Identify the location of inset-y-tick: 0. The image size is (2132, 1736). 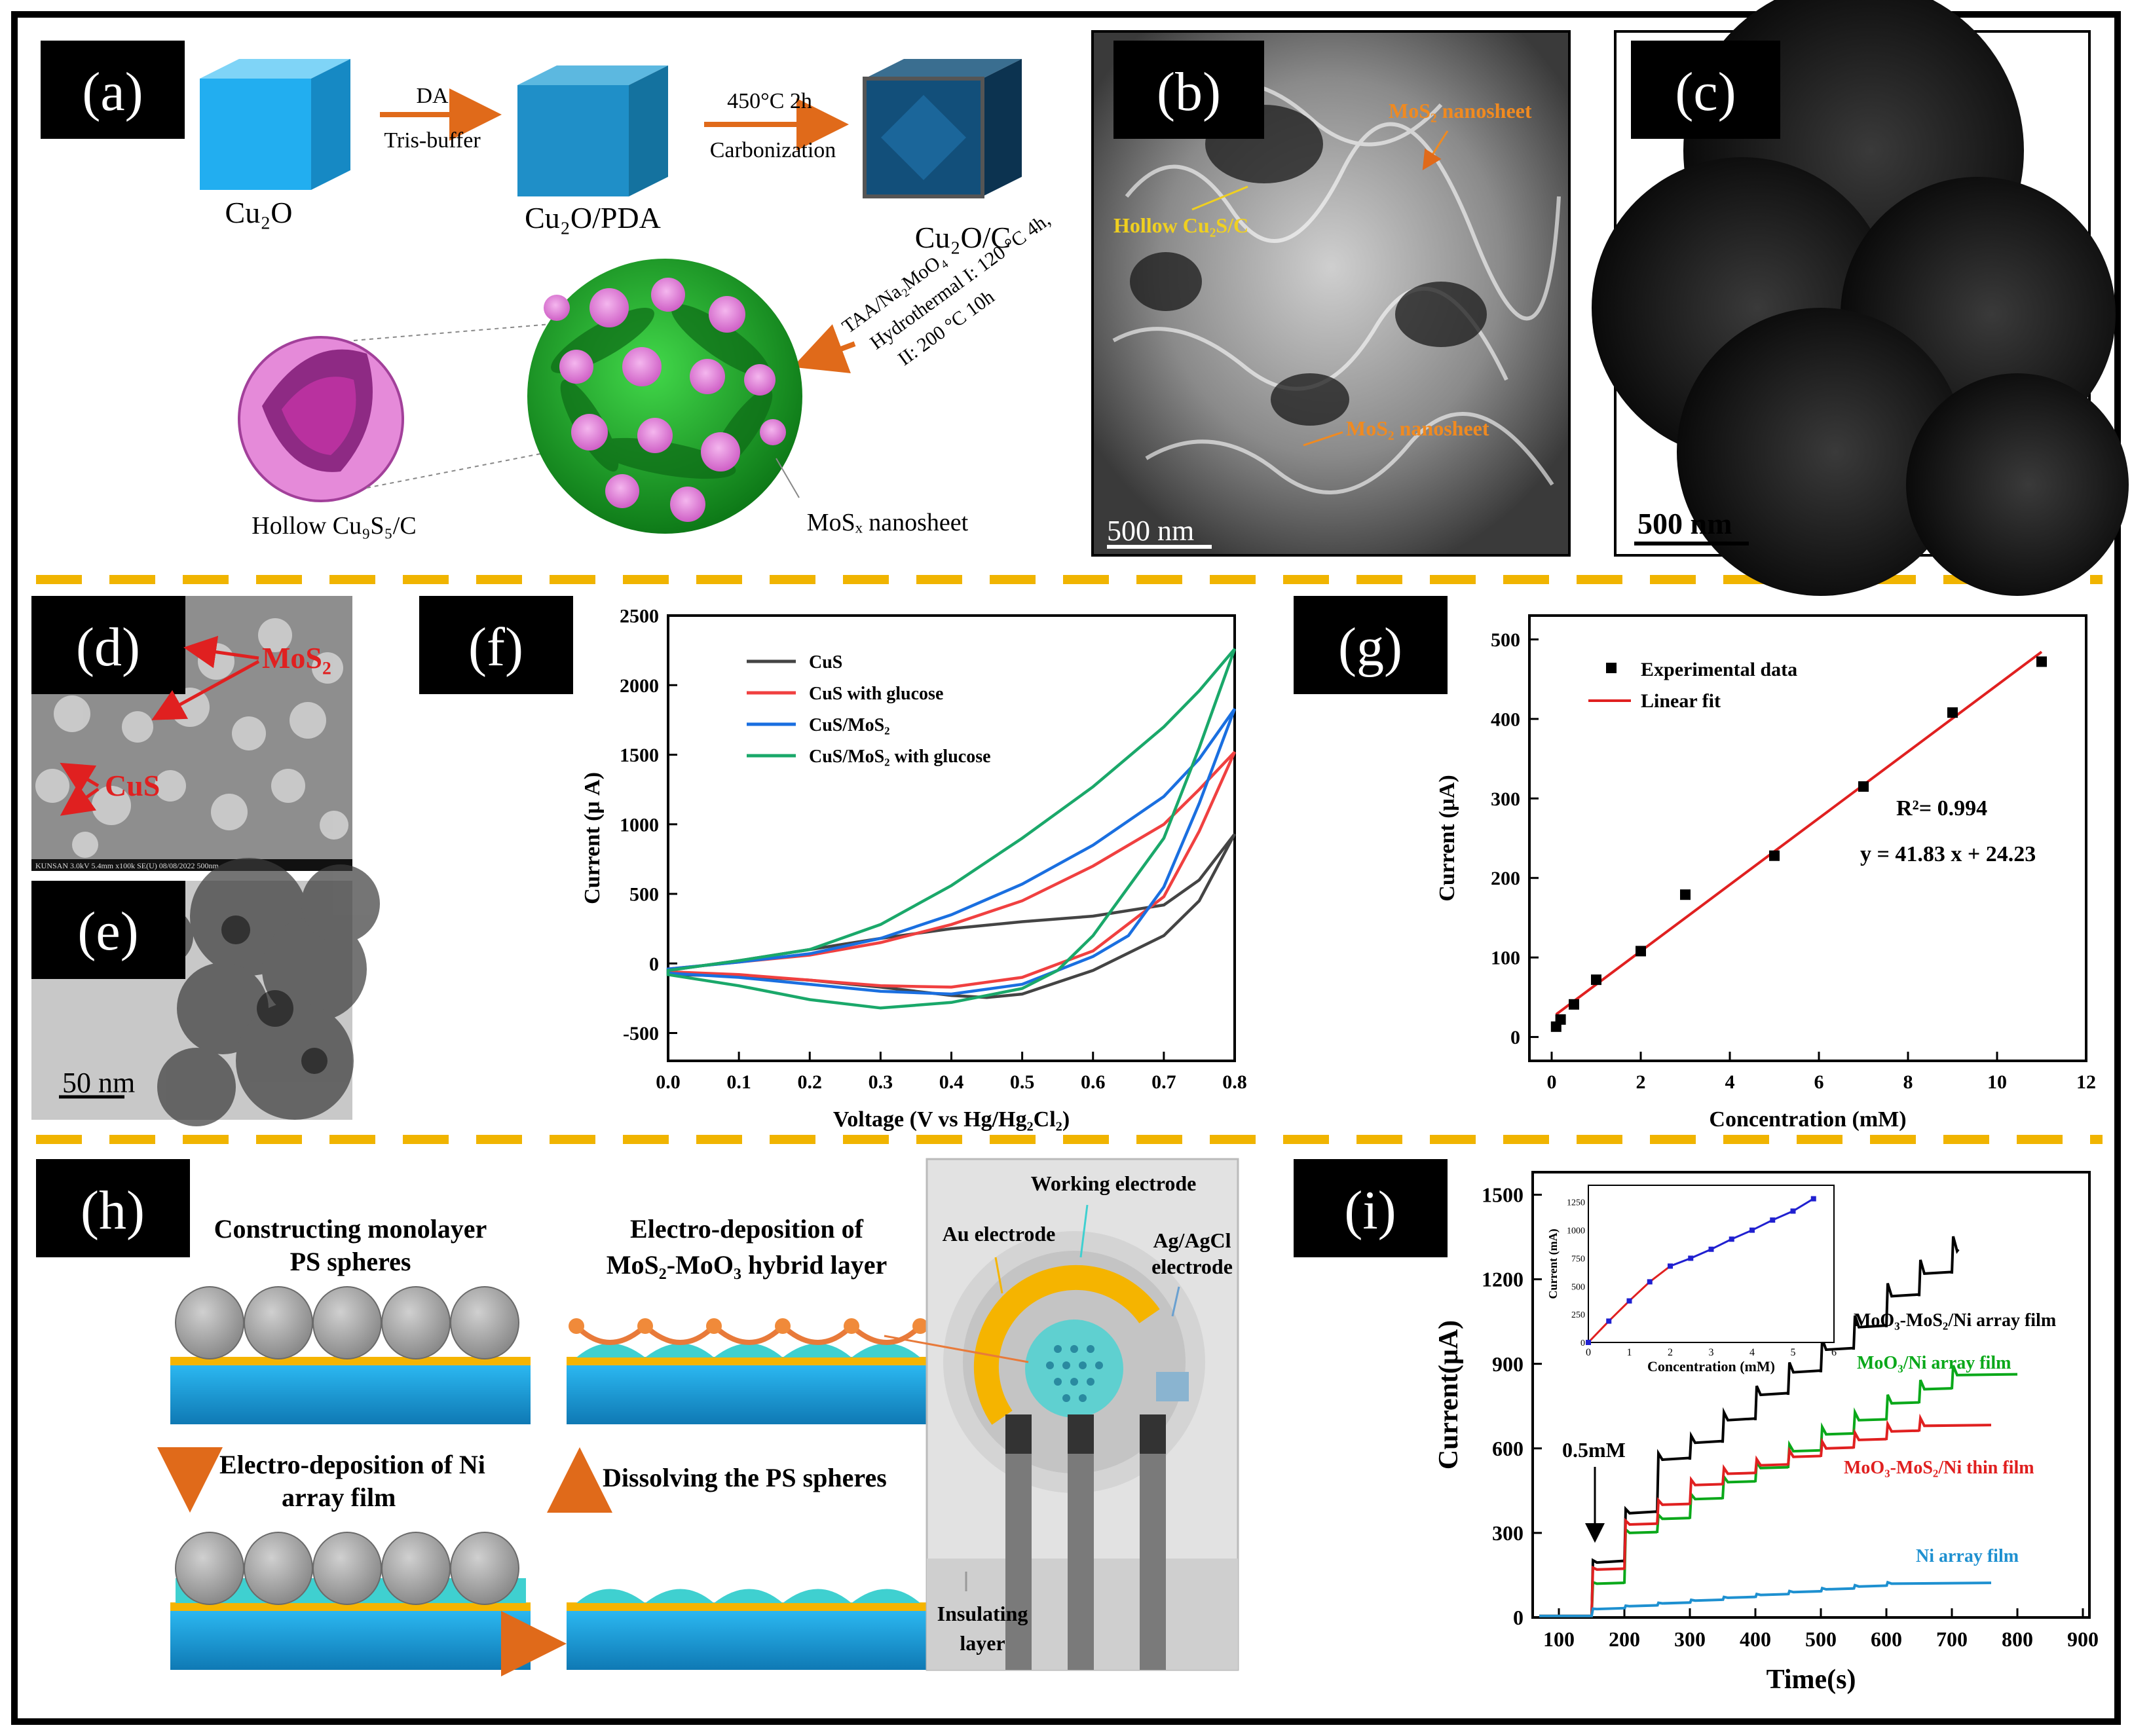
(1582, 1343).